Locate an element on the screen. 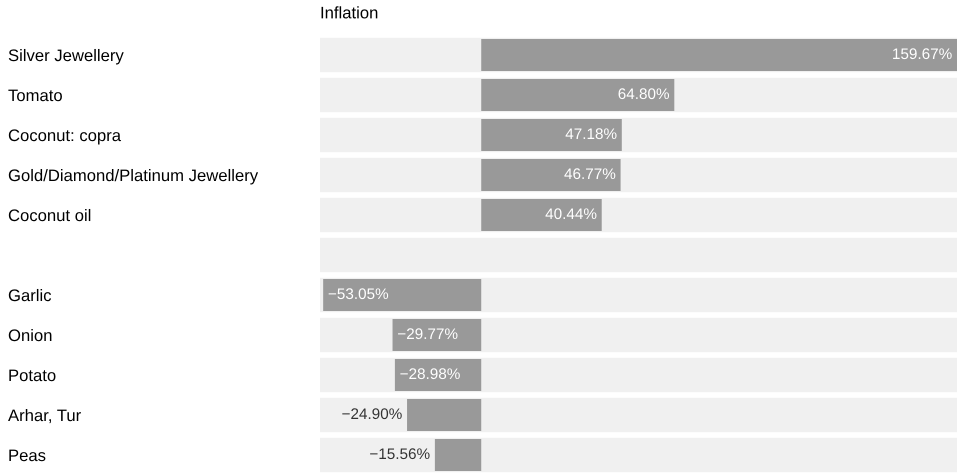  y-tick-label: Onion is located at coordinates (30, 335).